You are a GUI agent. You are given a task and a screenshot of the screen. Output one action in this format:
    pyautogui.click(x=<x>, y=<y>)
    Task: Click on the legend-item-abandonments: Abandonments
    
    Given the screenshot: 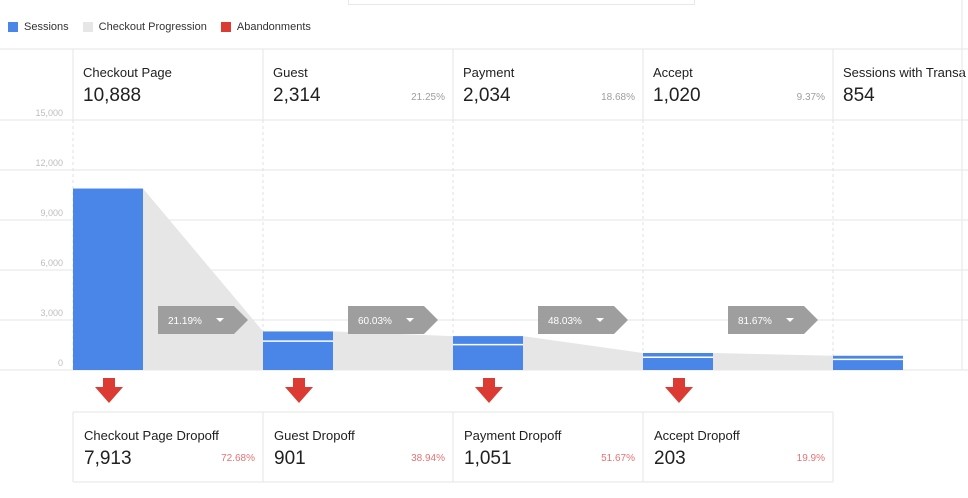 What is the action you would take?
    pyautogui.click(x=265, y=27)
    